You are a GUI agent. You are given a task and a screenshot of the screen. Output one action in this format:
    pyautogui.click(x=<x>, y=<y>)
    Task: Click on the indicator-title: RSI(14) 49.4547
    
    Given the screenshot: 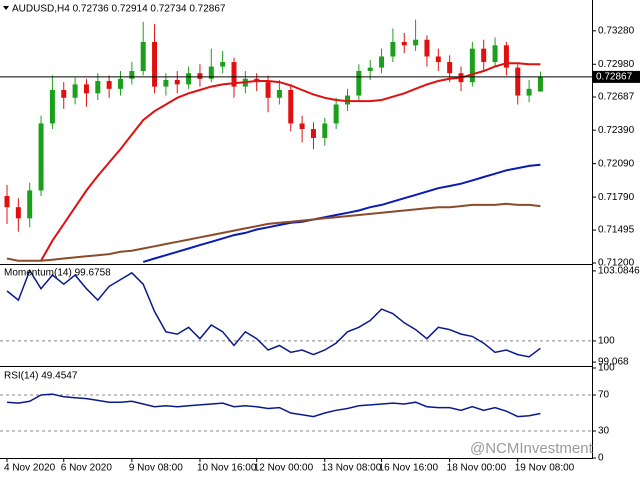 What is the action you would take?
    pyautogui.click(x=41, y=376)
    